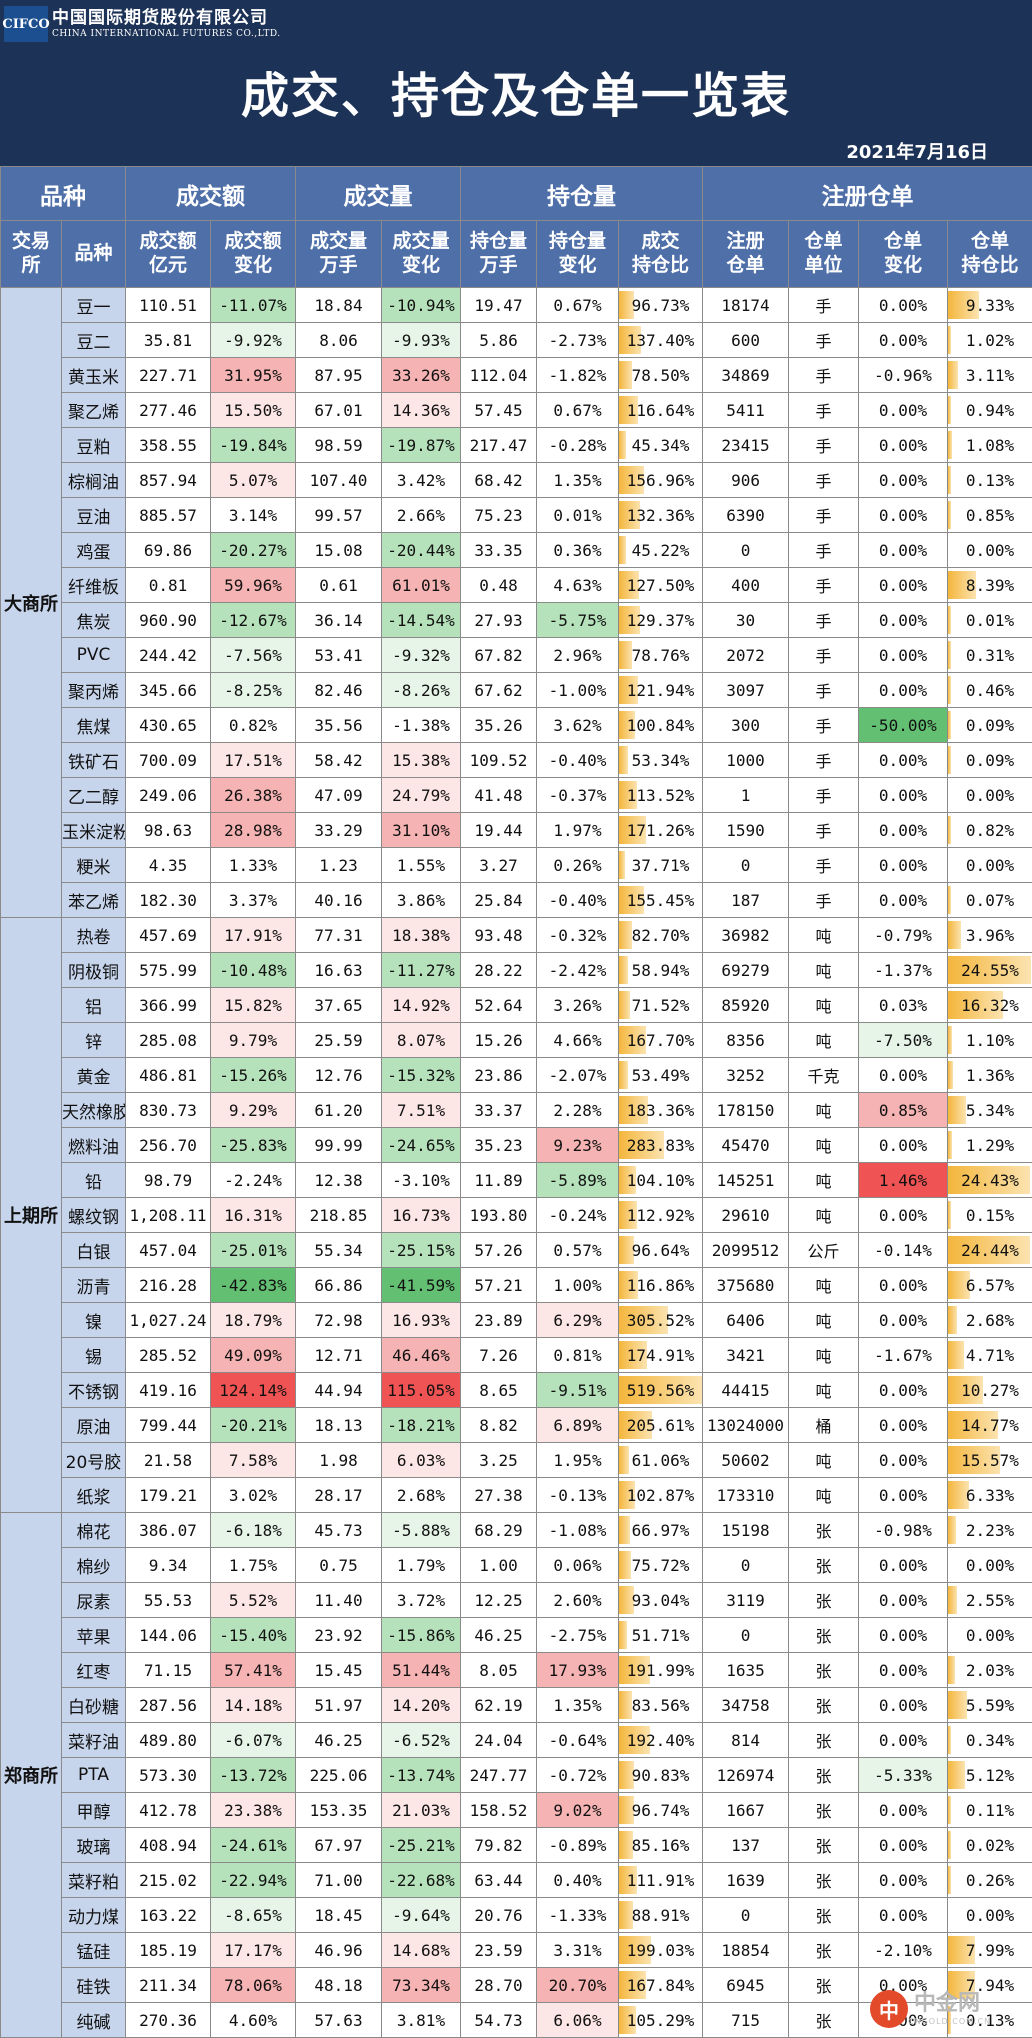 The width and height of the screenshot is (1032, 2038). What do you see at coordinates (253, 1460) in the screenshot?
I see `data-cell: 7.58%` at bounding box center [253, 1460].